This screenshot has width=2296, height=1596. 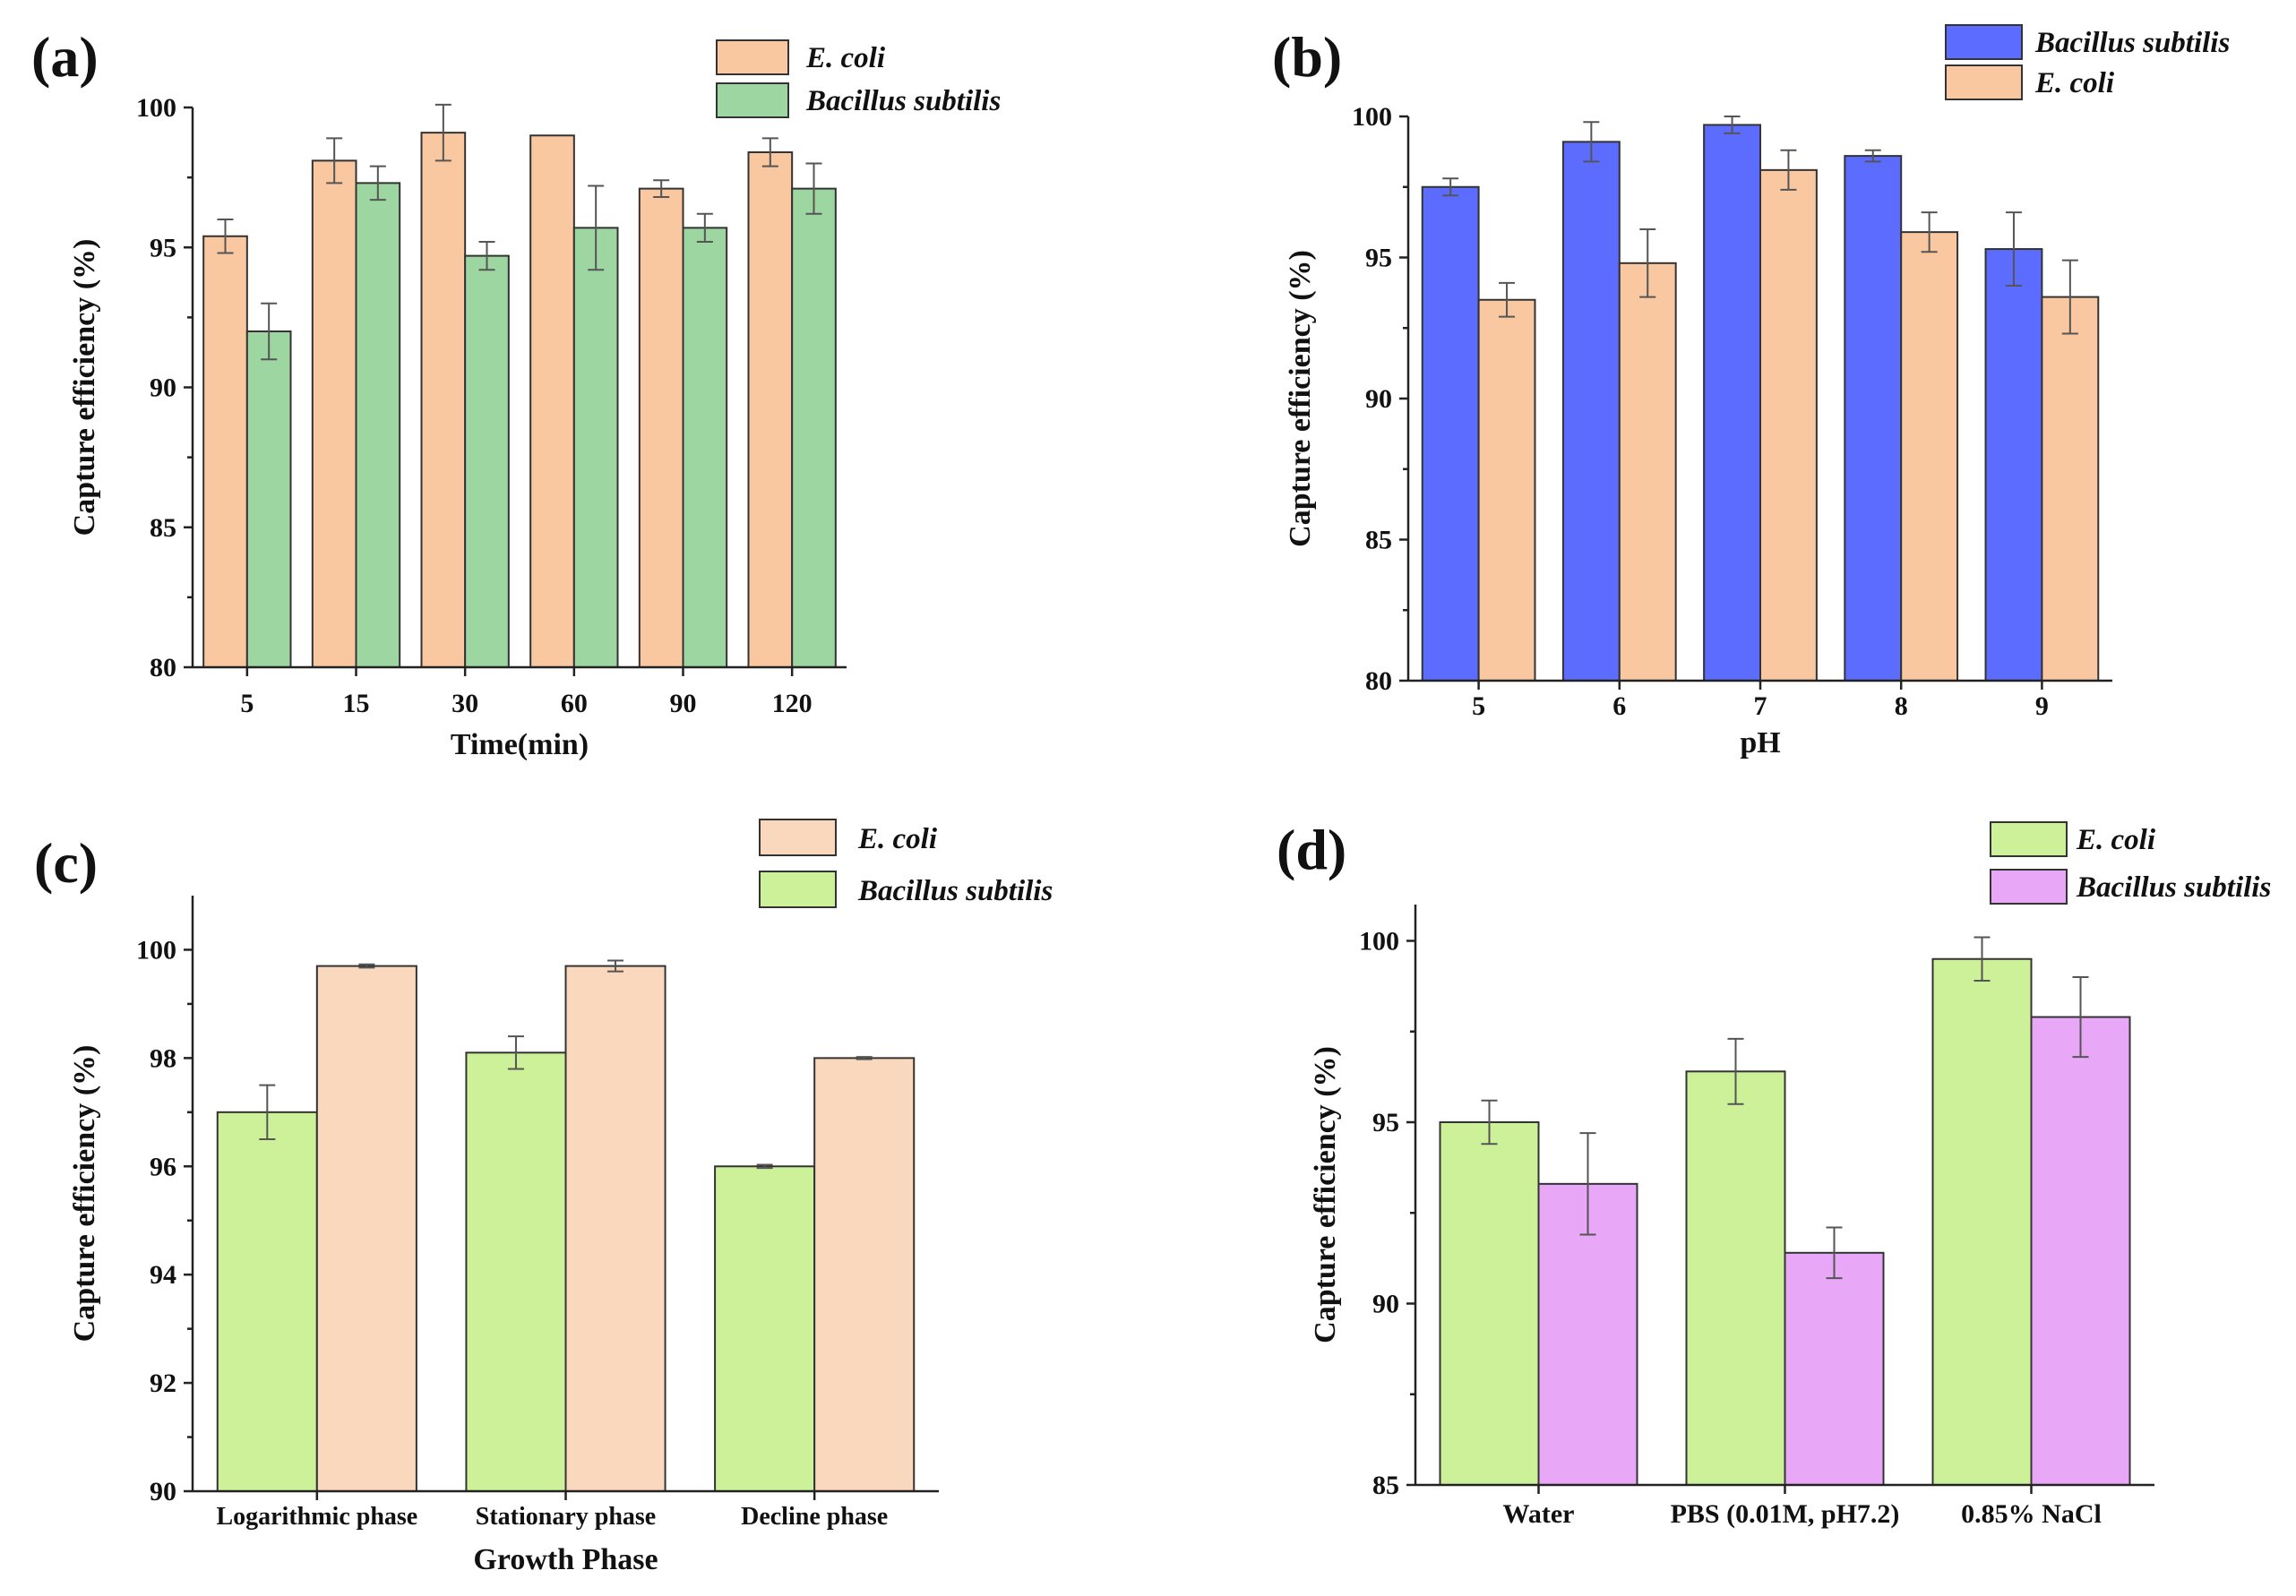 I want to click on panel-label: (c), so click(x=66, y=863).